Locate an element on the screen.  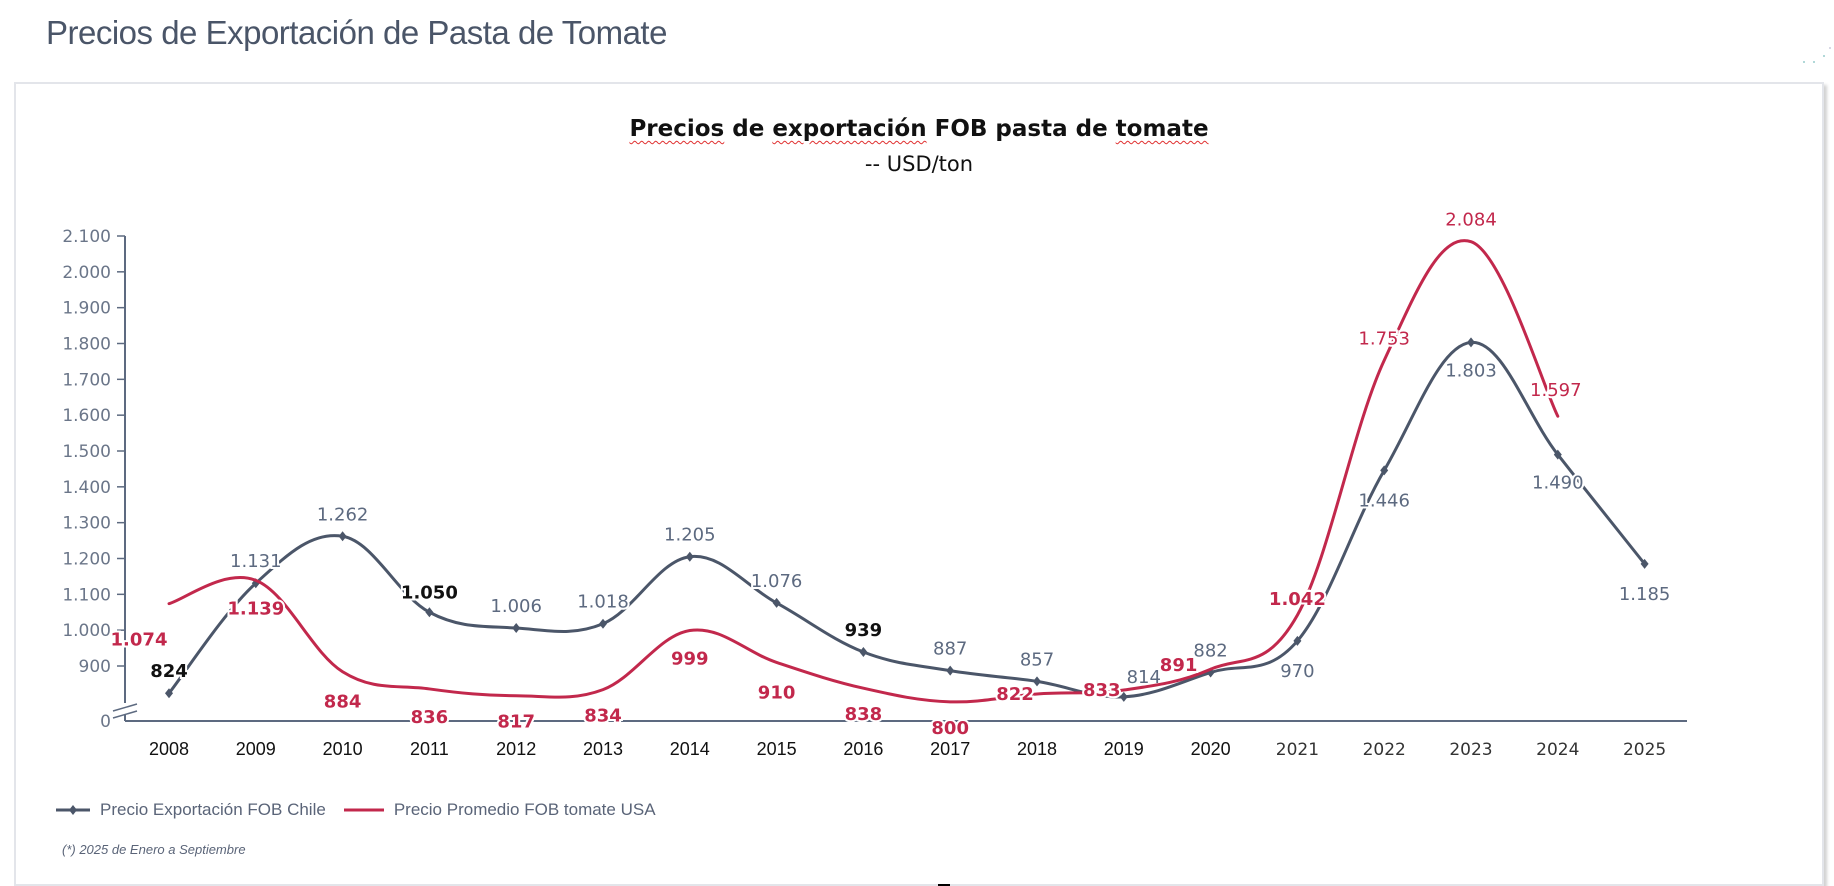
x-tick-label: 2024 is located at coordinates (1557, 750).